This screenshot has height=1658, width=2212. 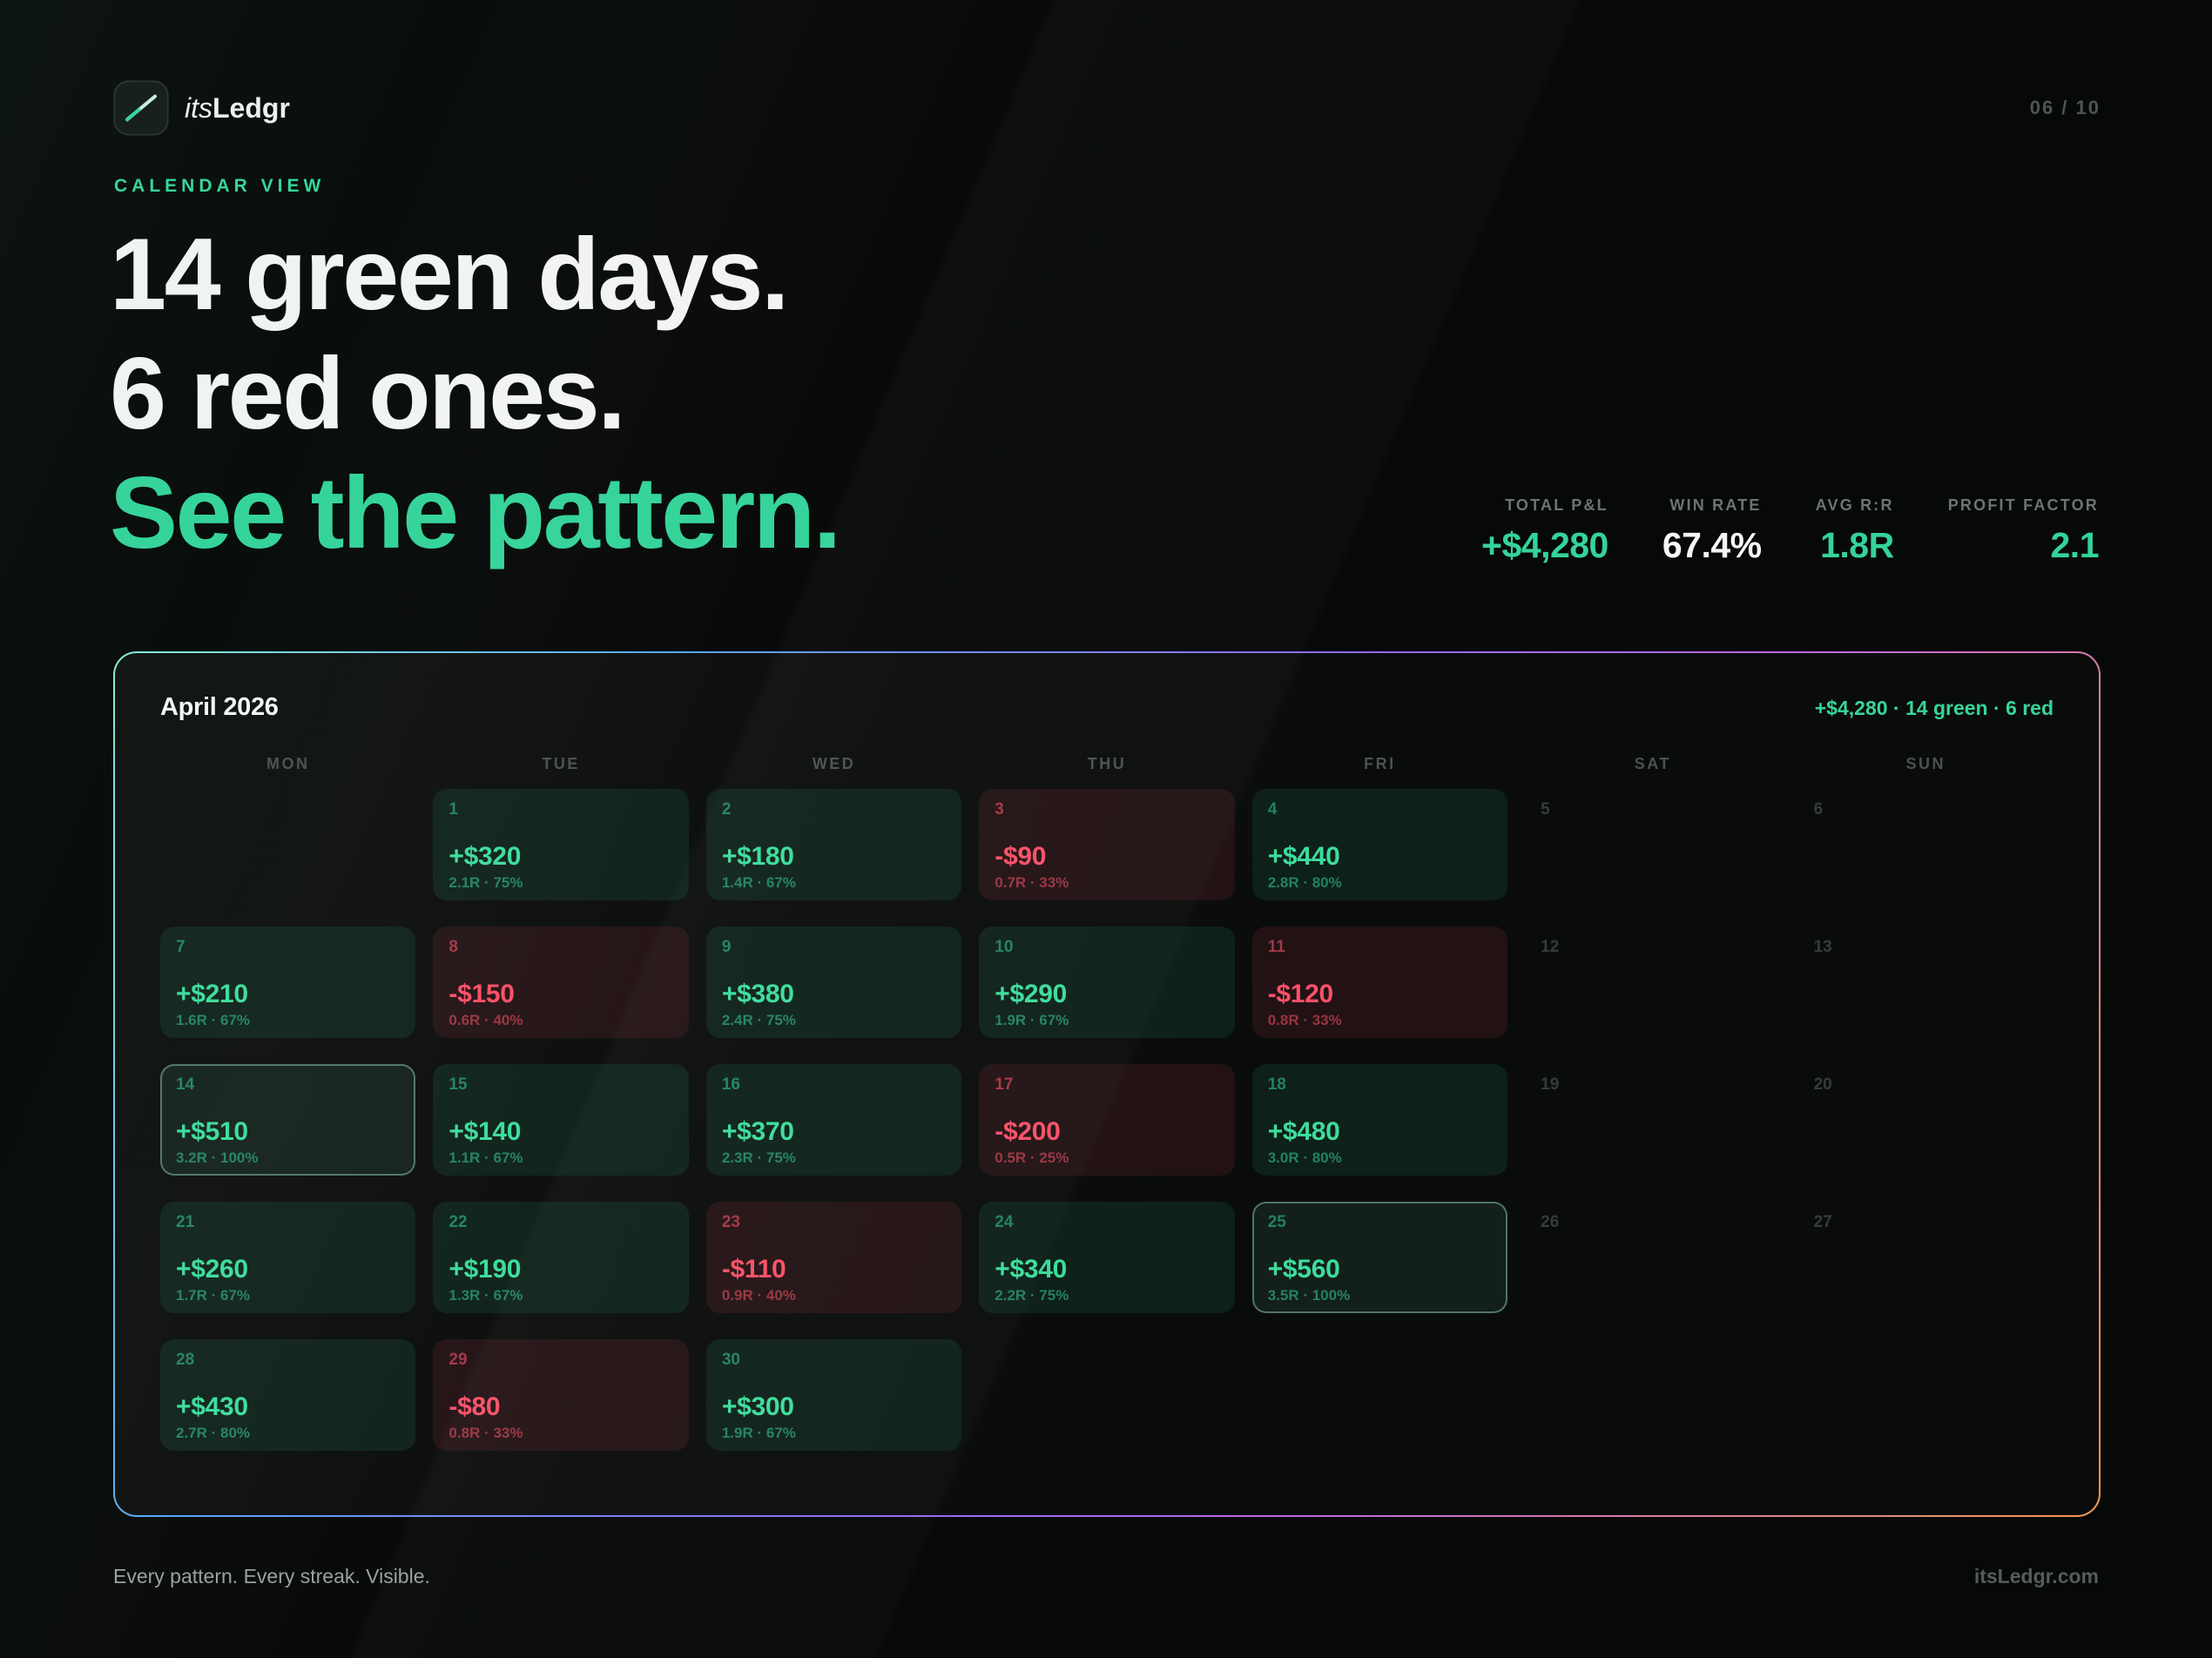 I want to click on calendar-day-10: 10 +$290 1.9R · 67%, so click(x=1107, y=983).